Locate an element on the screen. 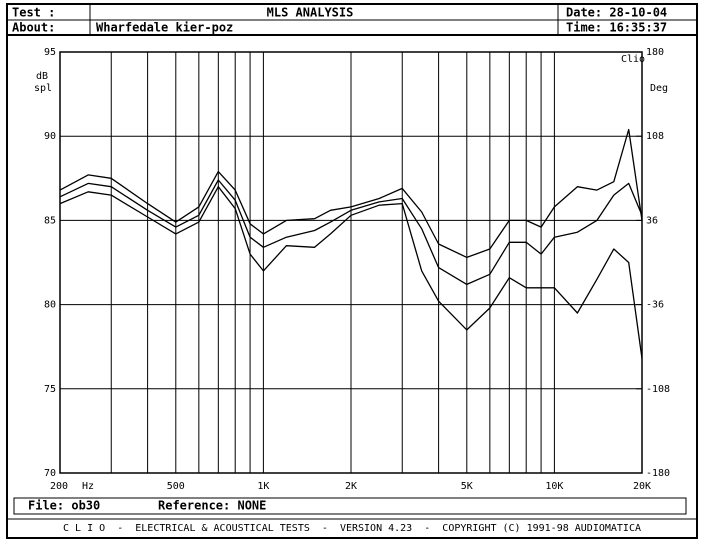  x-tick-label: 2K is located at coordinates (351, 486).